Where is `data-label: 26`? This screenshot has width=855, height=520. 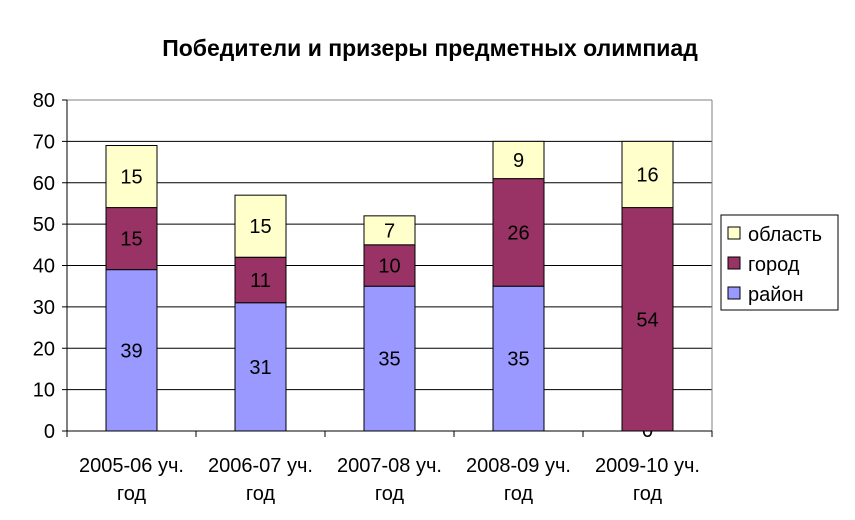 data-label: 26 is located at coordinates (518, 233).